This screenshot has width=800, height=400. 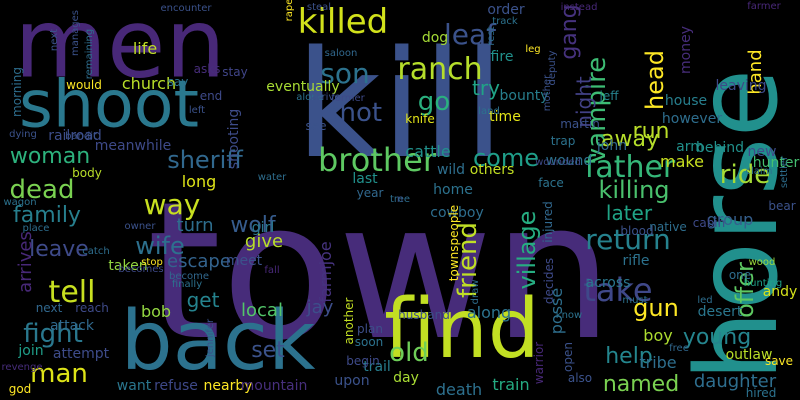 I want to click on cloud-word-run: run, so click(x=651, y=131).